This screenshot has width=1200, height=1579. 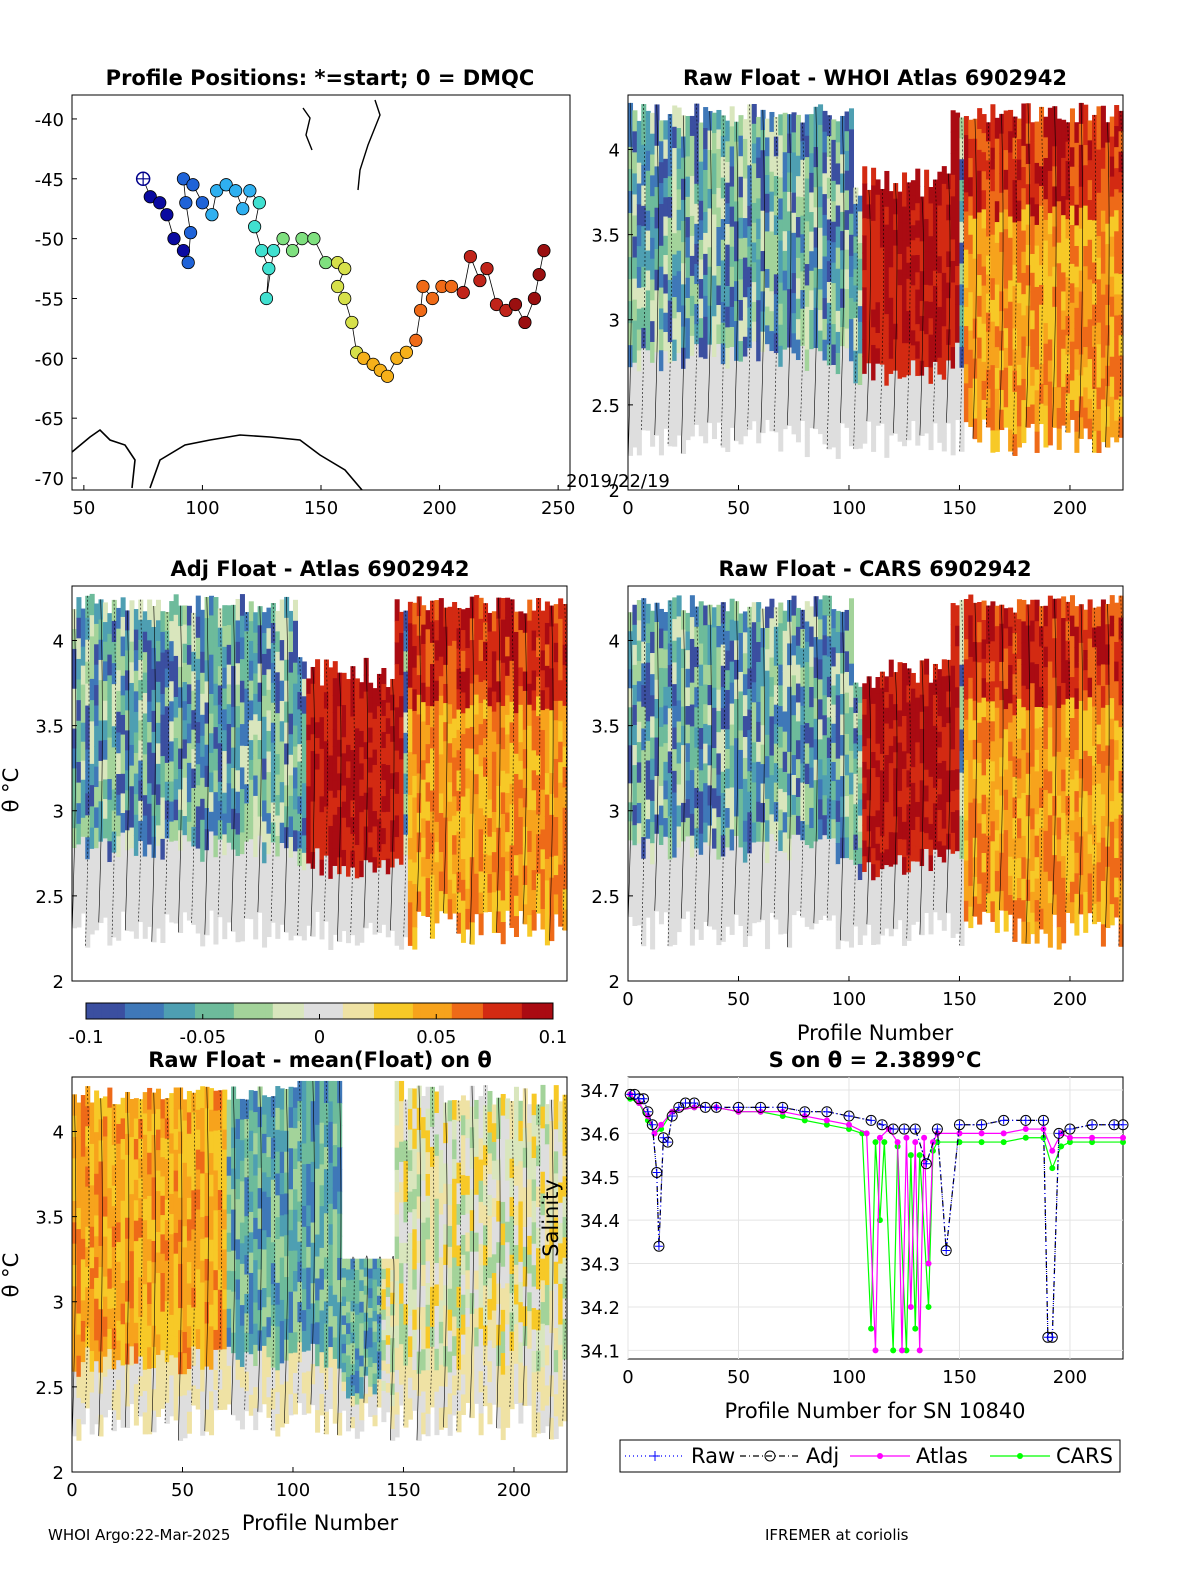 I want to click on map-profile-point, so click(x=160, y=203).